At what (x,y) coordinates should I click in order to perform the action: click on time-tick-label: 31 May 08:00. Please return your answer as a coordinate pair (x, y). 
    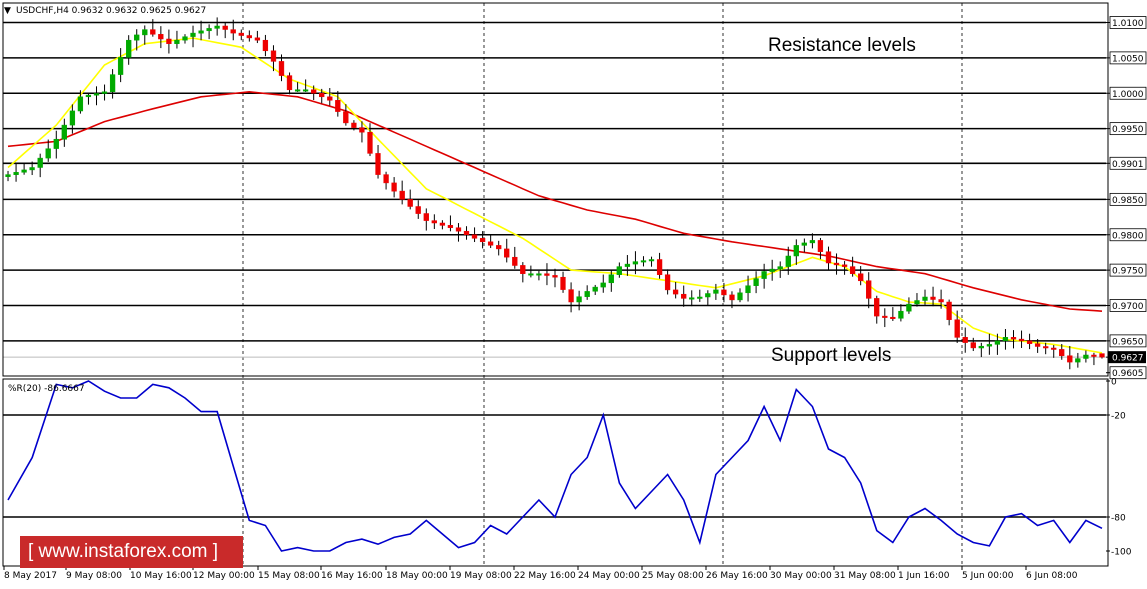
    Looking at the image, I should click on (865, 576).